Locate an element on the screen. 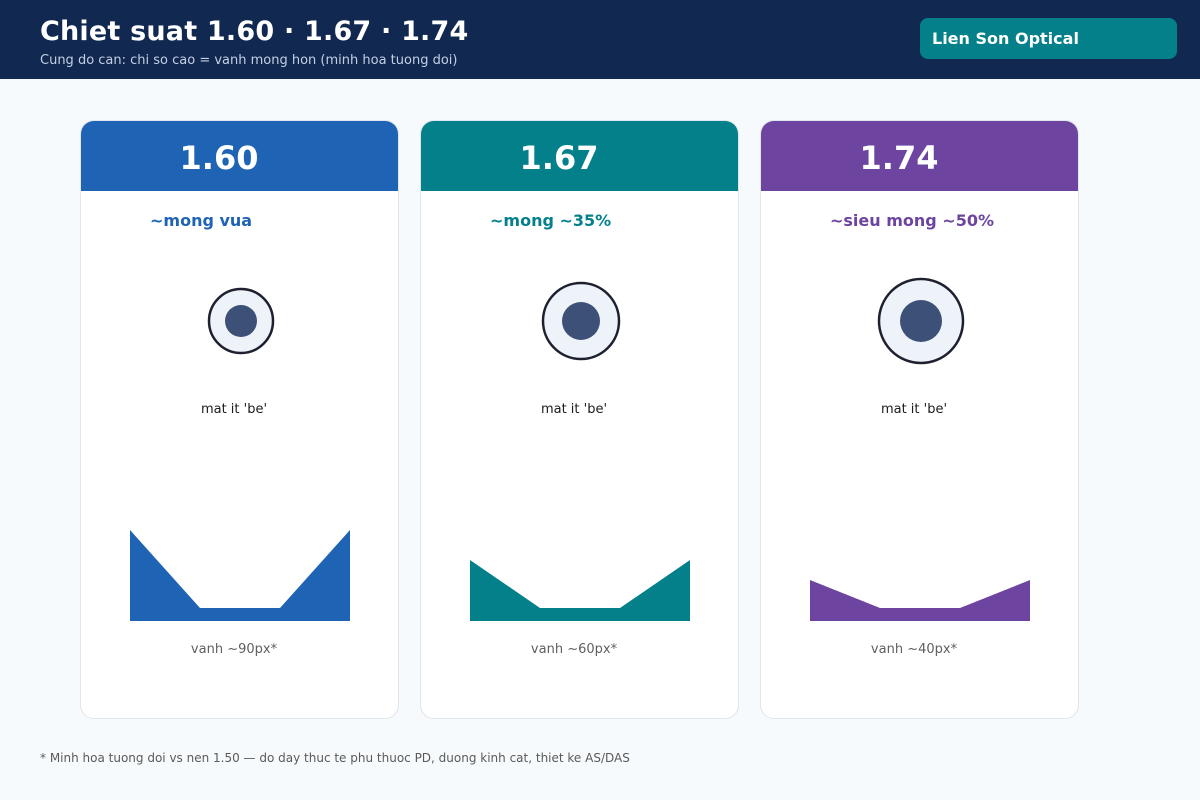  refractive-index: 1.74 is located at coordinates (899, 158).